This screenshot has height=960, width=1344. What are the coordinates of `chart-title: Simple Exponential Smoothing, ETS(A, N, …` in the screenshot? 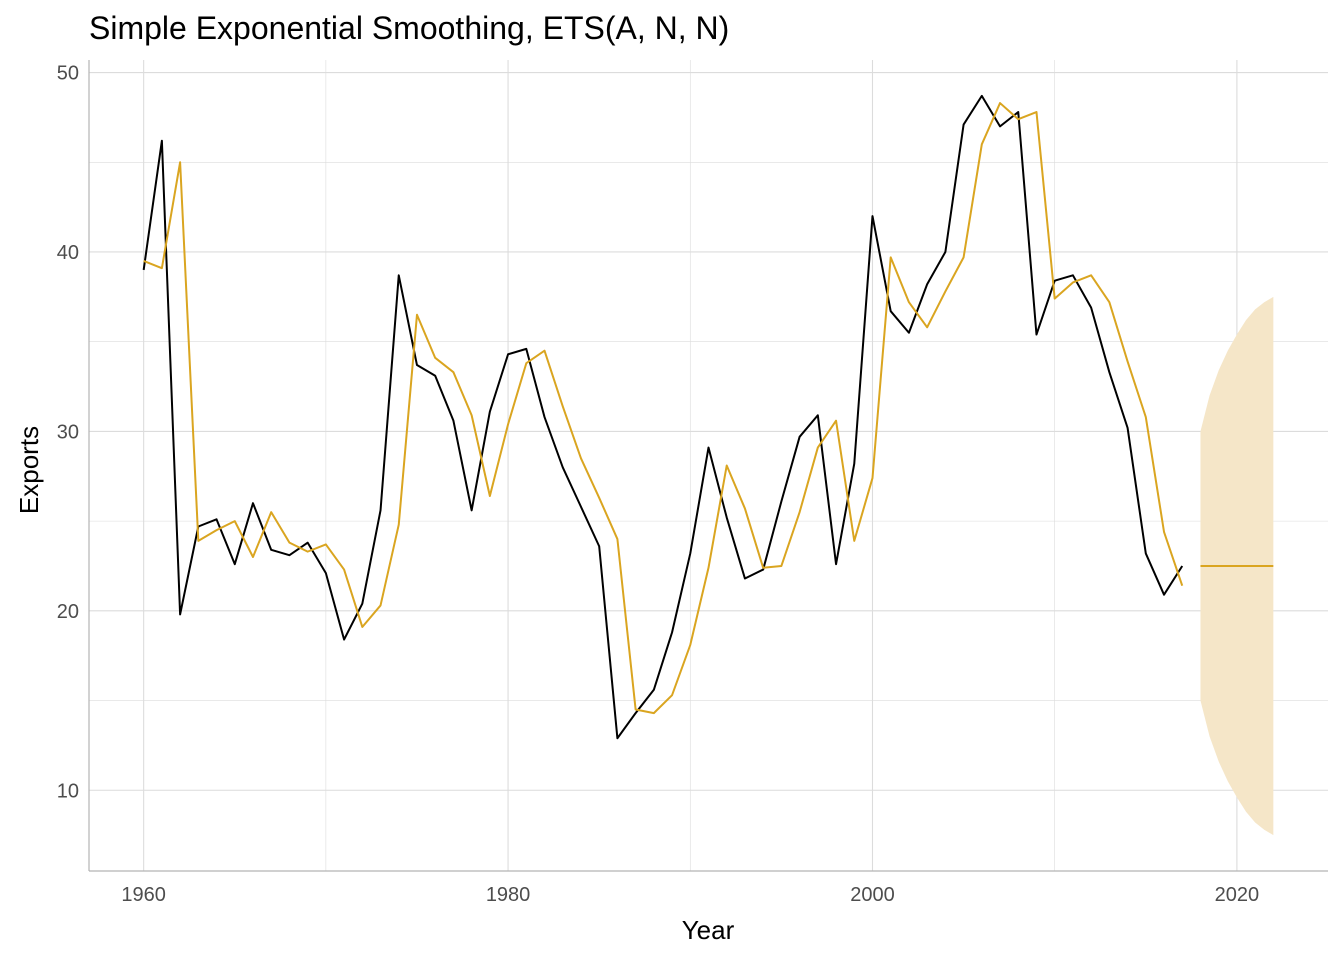 It's located at (409, 28).